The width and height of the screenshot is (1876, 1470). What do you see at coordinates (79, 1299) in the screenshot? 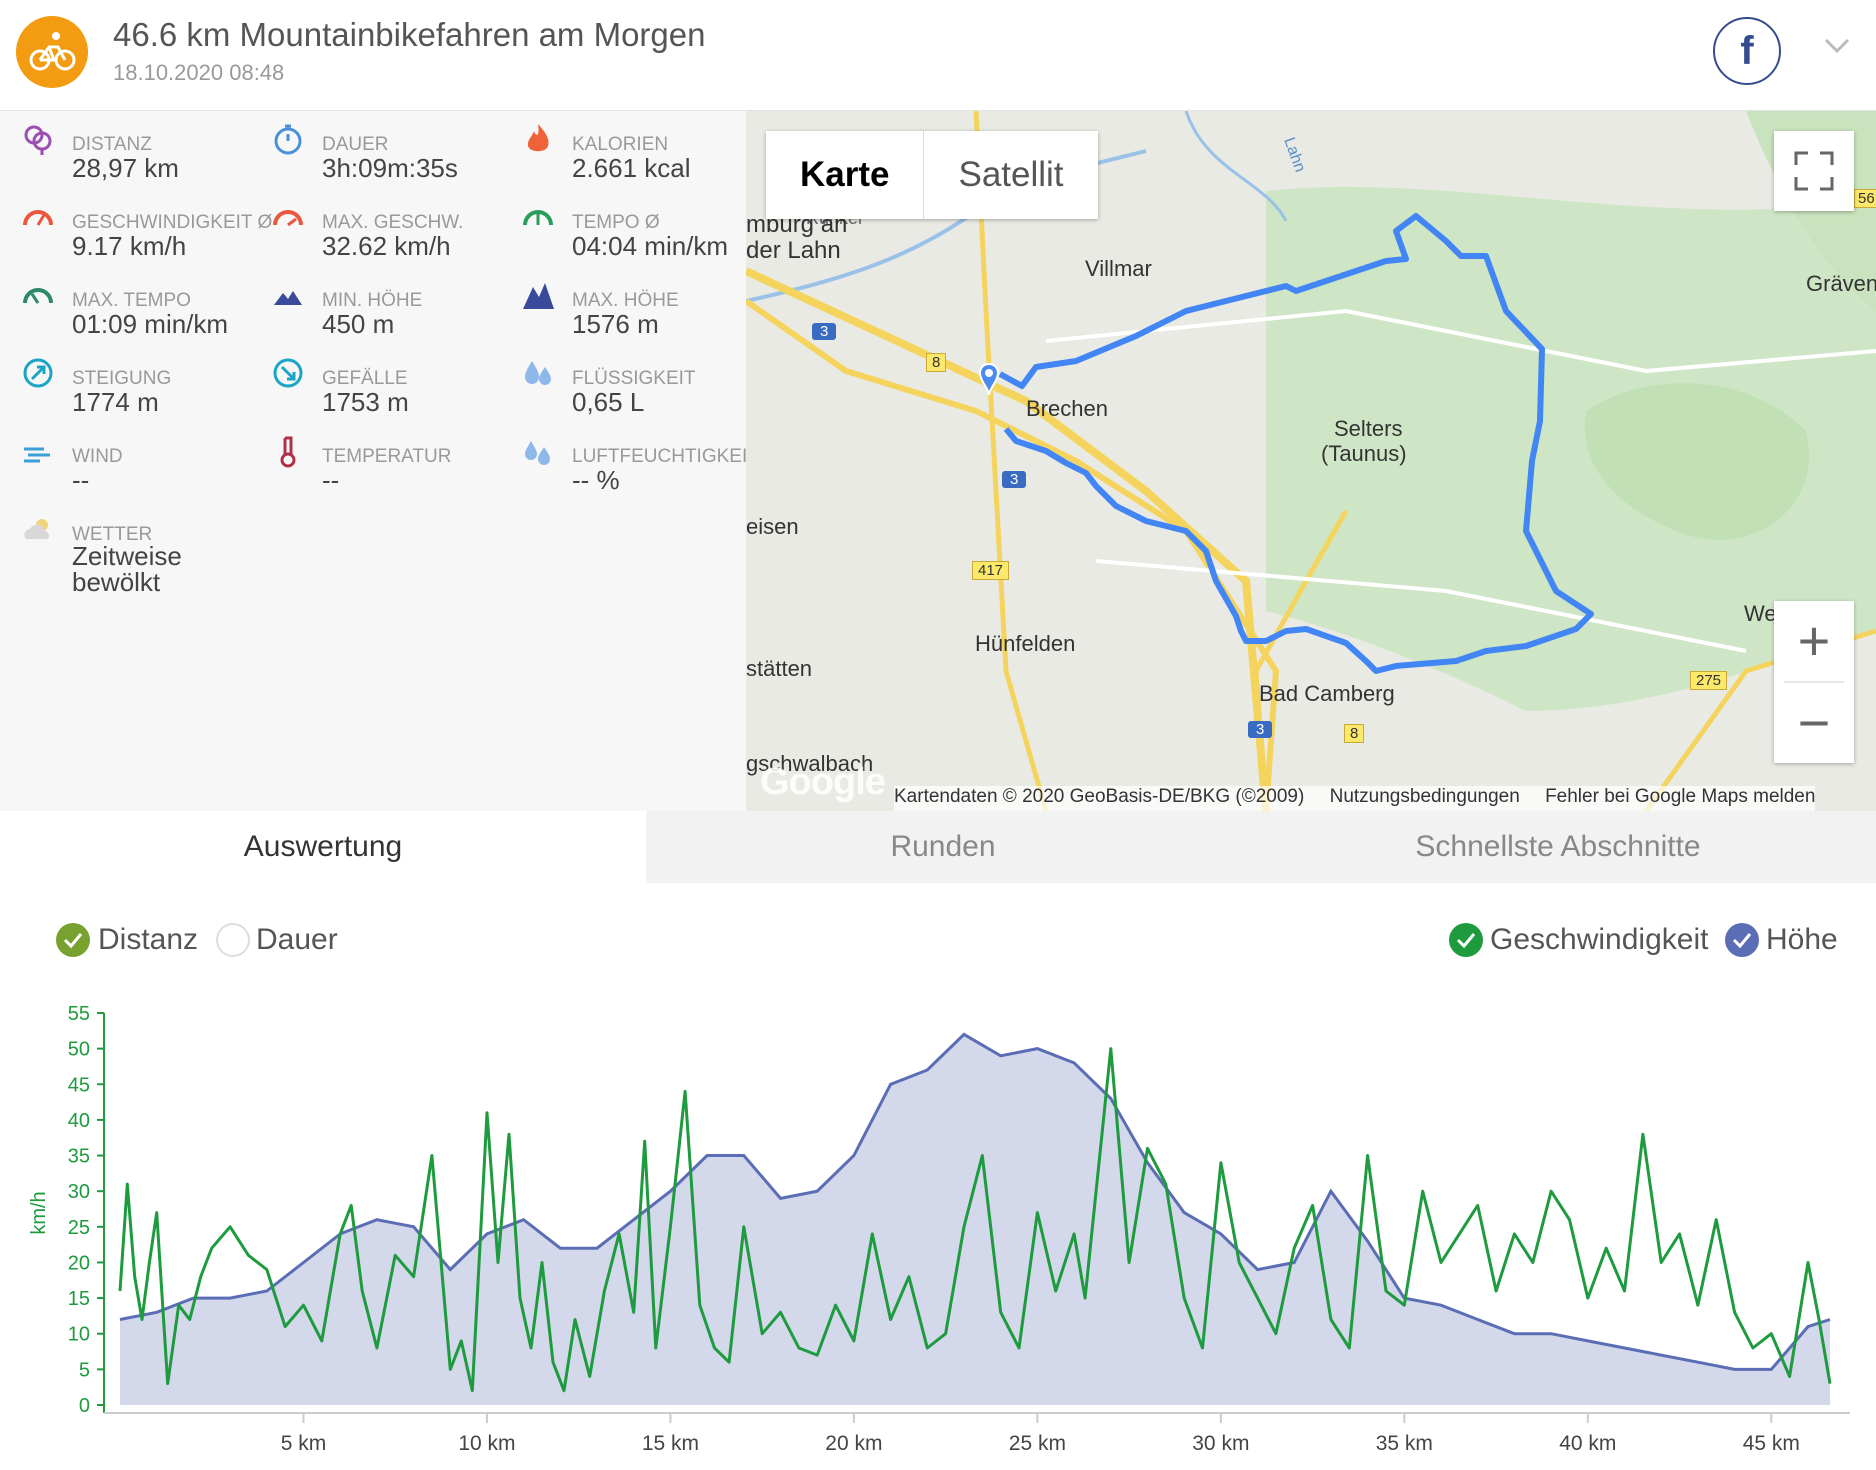
I see `y-tick-label: 15` at bounding box center [79, 1299].